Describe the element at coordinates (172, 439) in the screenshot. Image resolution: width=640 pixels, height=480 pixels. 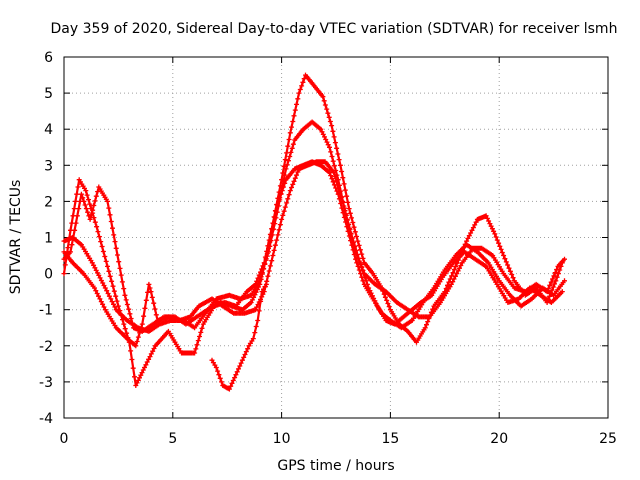
I see `x-tick-label: 5` at that location.